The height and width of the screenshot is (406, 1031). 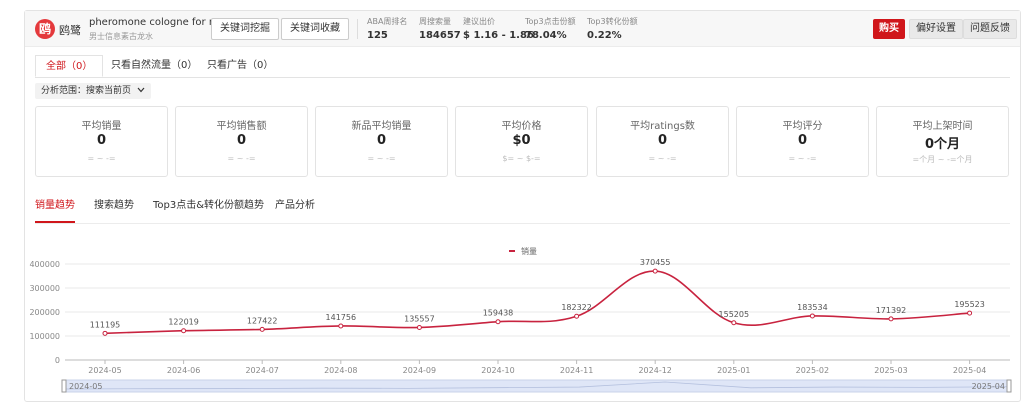 I want to click on chart-tabs-divider, so click(x=522, y=223).